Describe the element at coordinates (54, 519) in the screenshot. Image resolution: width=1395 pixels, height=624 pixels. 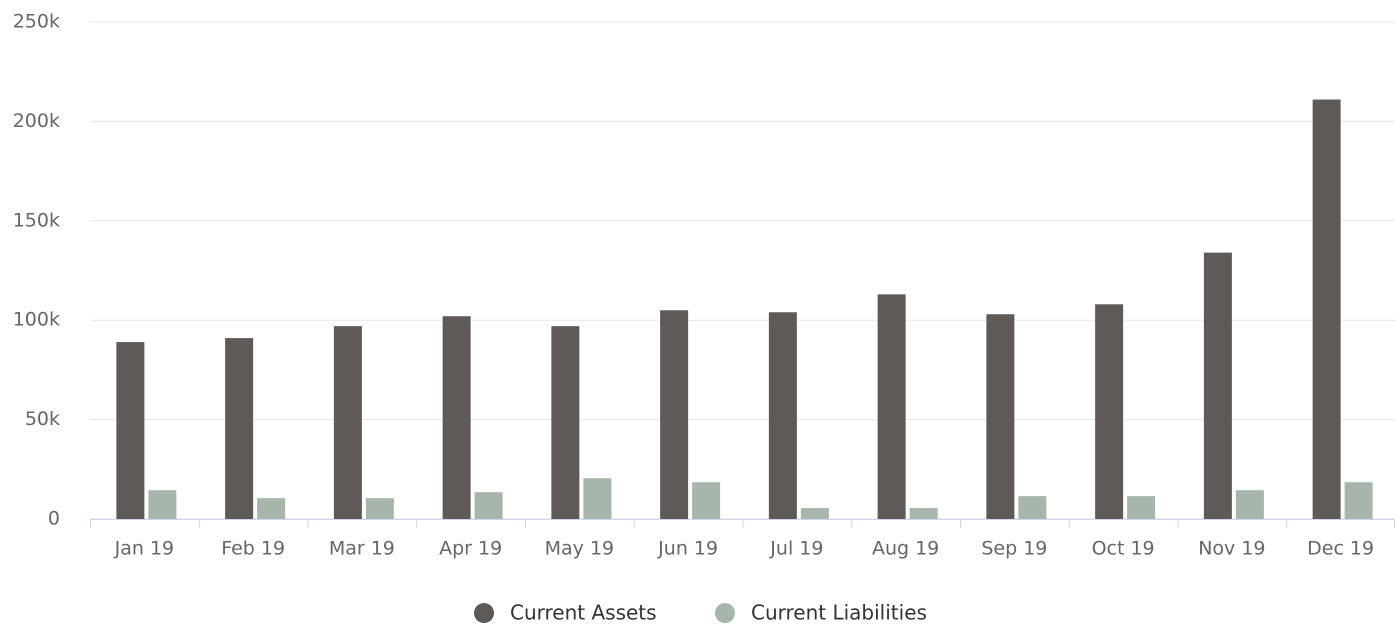
I see `y-tick-label: 0` at that location.